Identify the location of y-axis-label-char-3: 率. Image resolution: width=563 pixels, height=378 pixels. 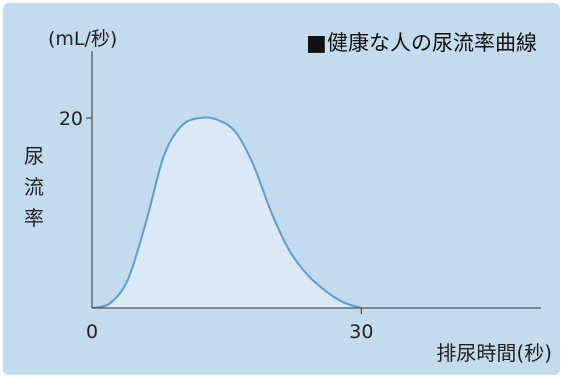
(34, 218).